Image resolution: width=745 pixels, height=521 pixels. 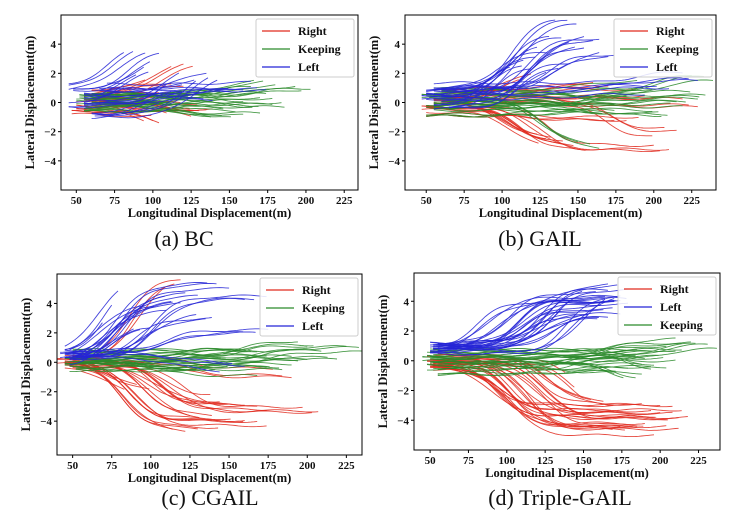 I want to click on legend: Right Left Keeping, so click(x=667, y=306).